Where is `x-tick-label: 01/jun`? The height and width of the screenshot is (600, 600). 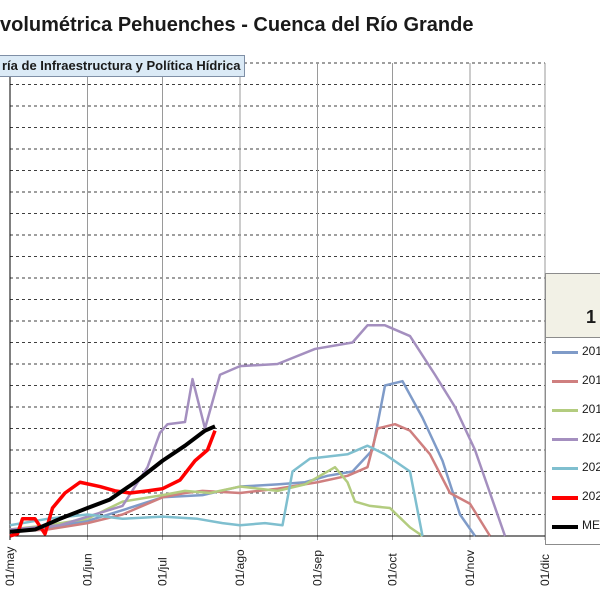 x-tick-label: 01/jun is located at coordinates (88, 569).